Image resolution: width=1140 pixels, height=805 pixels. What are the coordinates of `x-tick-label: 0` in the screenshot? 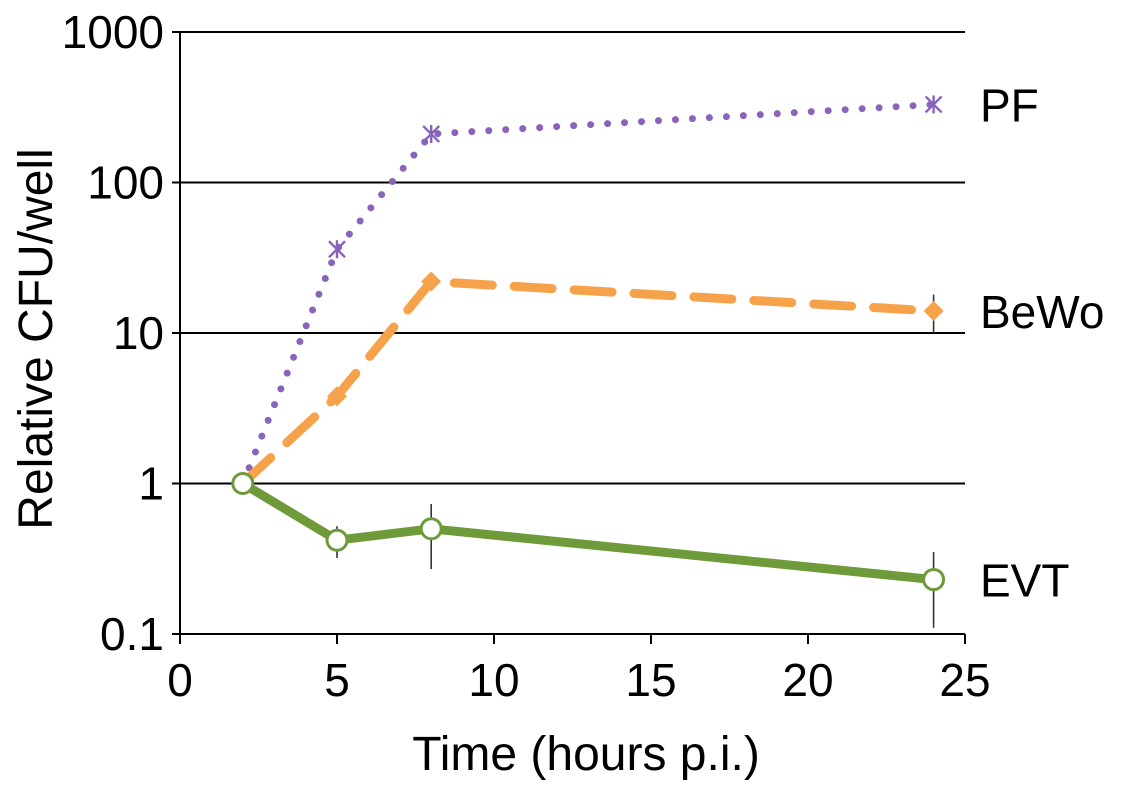 It's located at (180, 680).